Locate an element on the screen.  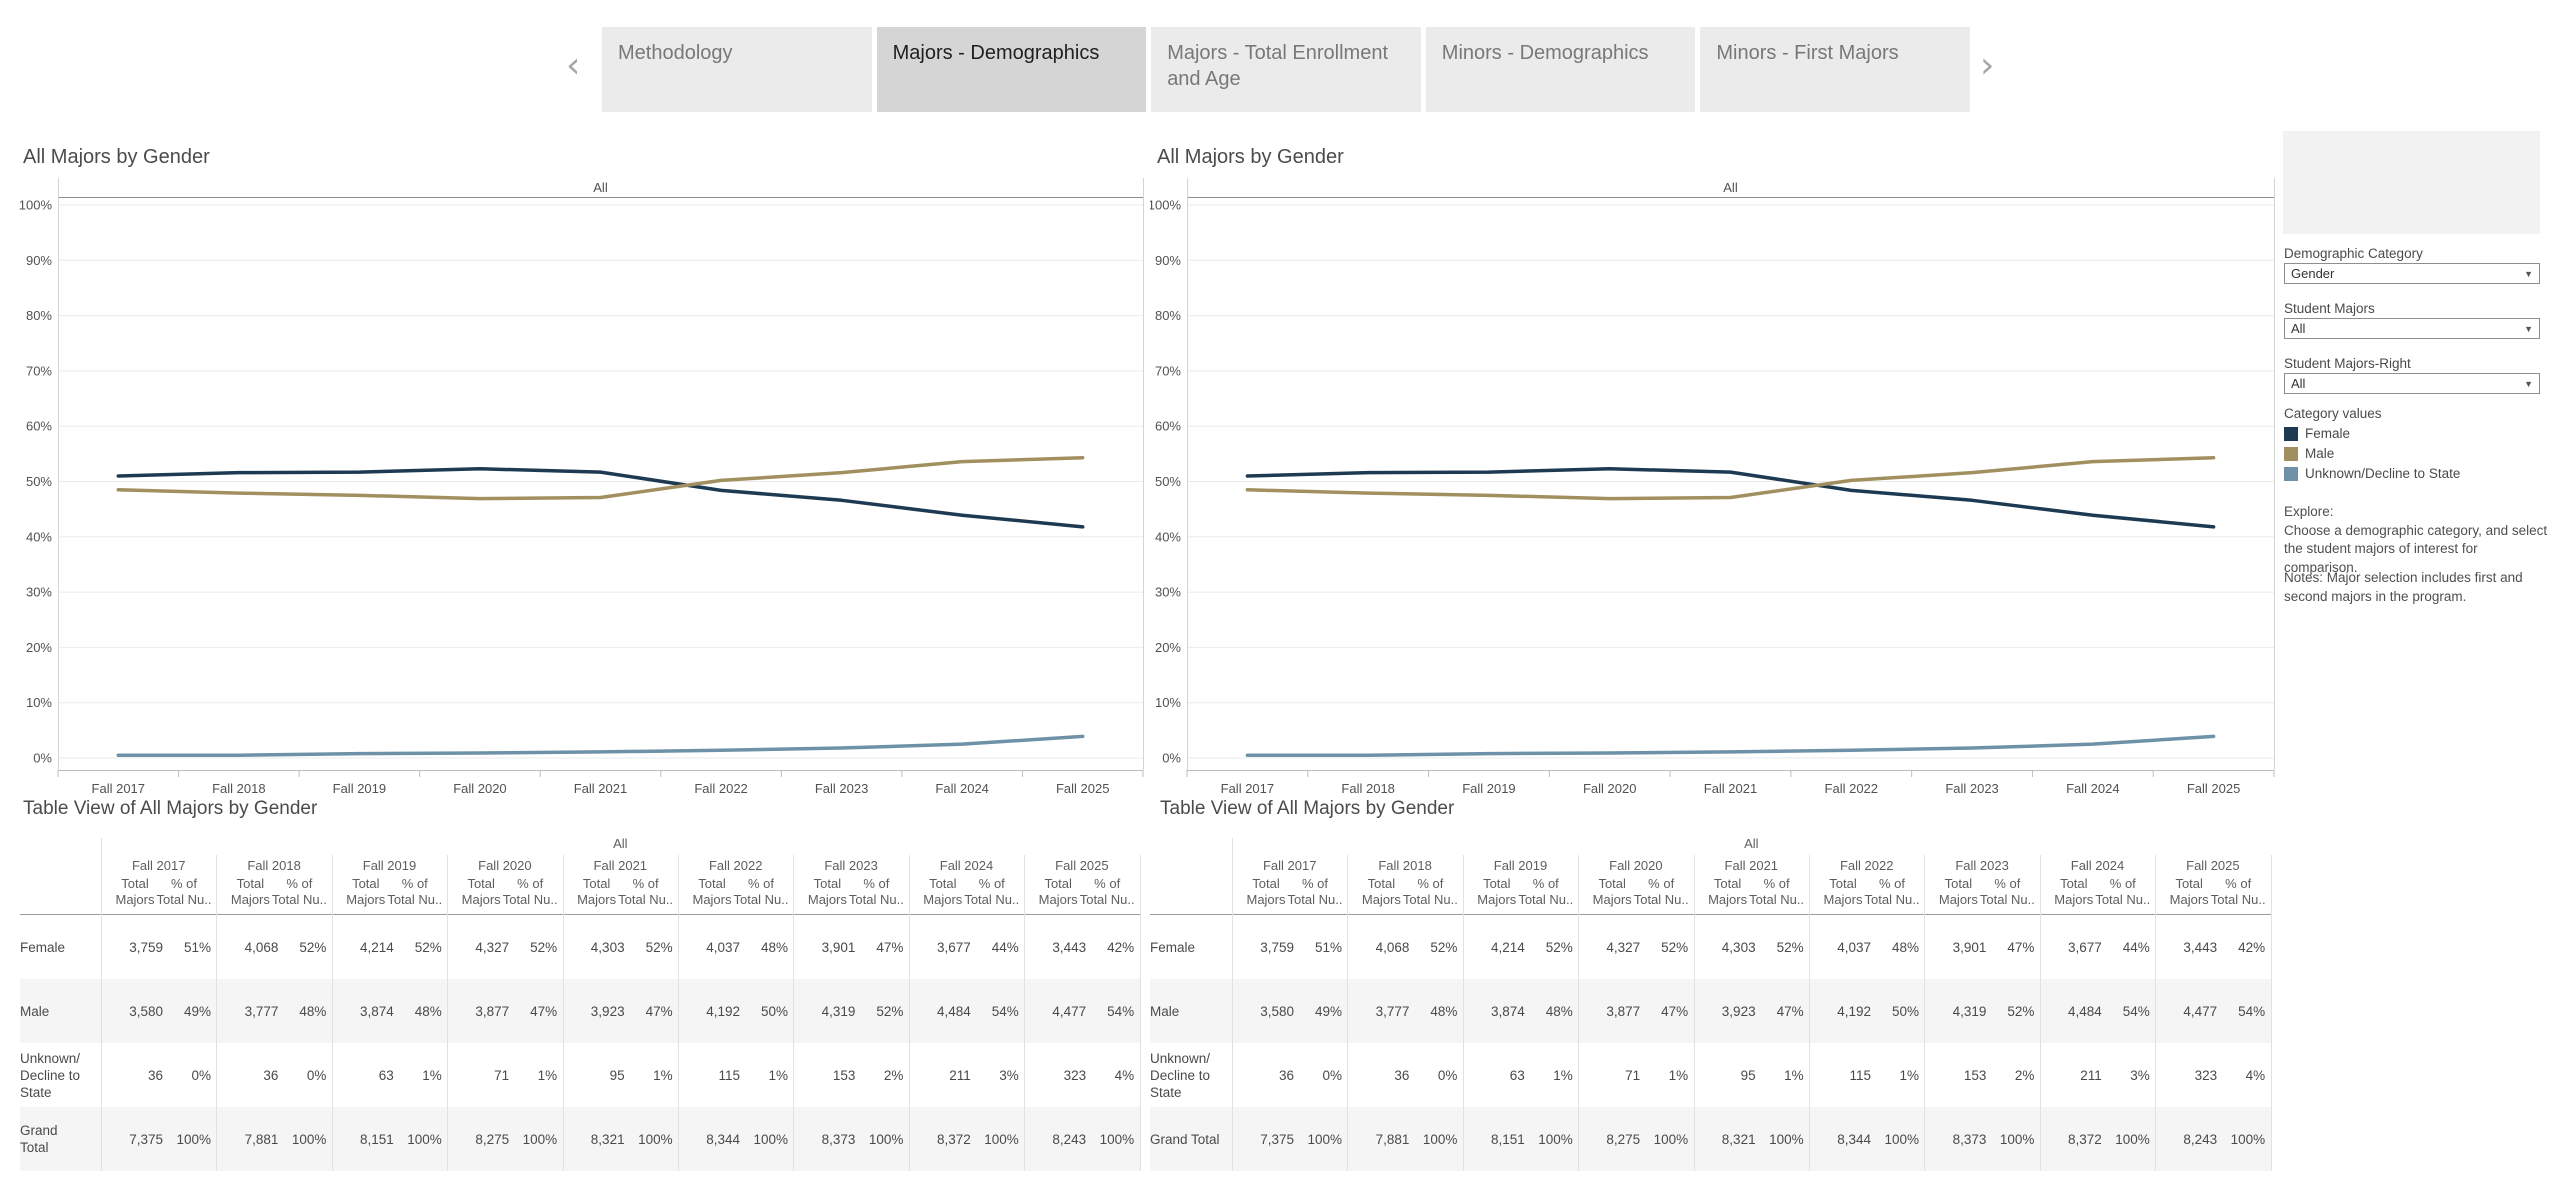
table-cell-count: 3,759 is located at coordinates (1277, 947).